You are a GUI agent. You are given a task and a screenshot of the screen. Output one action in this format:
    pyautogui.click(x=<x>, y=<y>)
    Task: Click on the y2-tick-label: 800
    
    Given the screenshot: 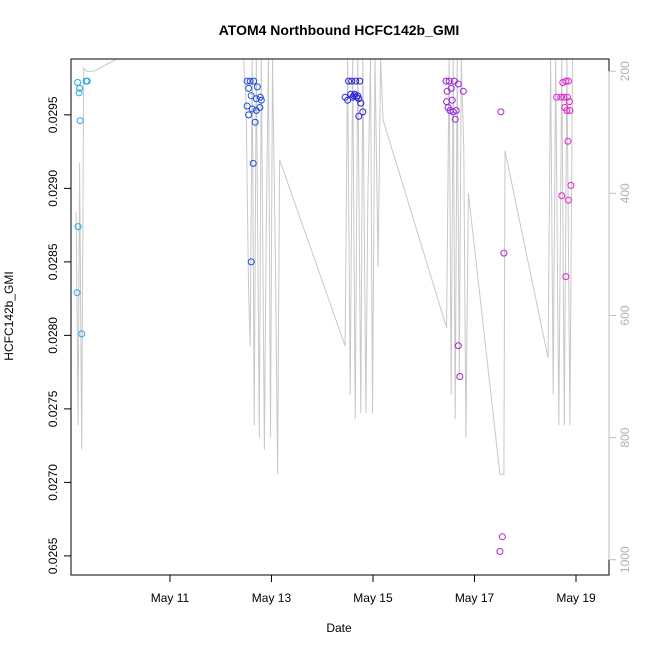 What is the action you would take?
    pyautogui.click(x=625, y=437)
    